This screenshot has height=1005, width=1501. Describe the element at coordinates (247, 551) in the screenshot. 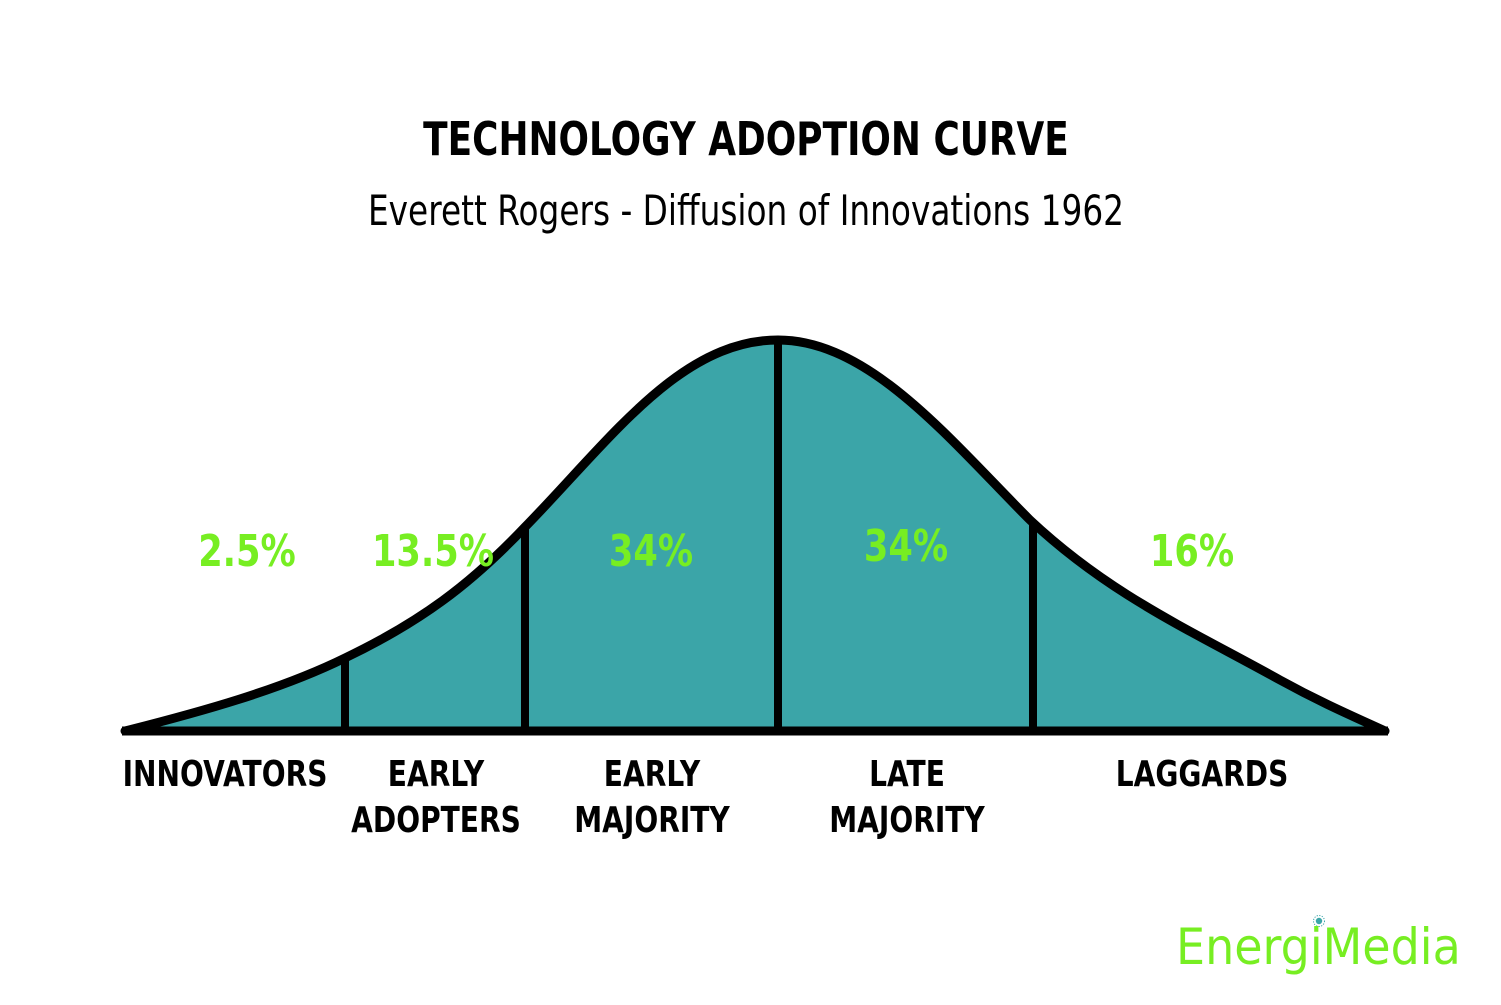

I see `percent-innovators: 2.5%` at that location.